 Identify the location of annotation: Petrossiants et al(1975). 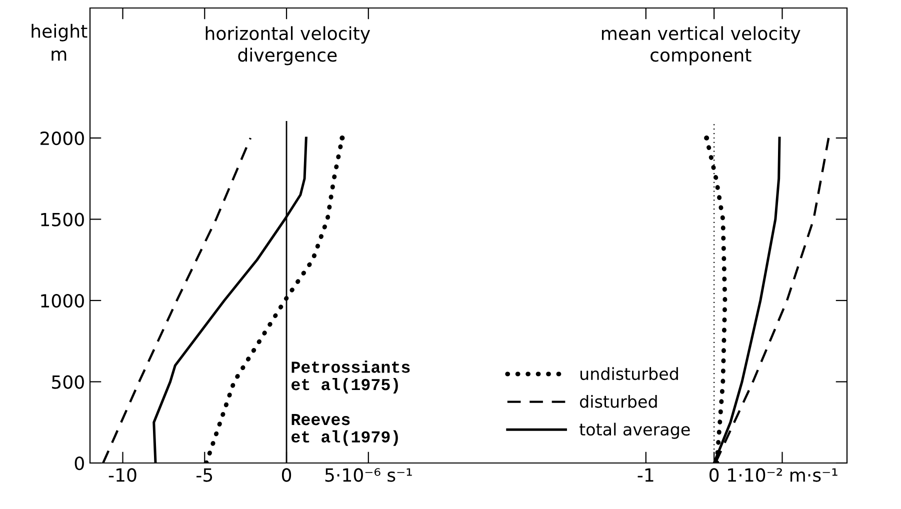
(351, 377).